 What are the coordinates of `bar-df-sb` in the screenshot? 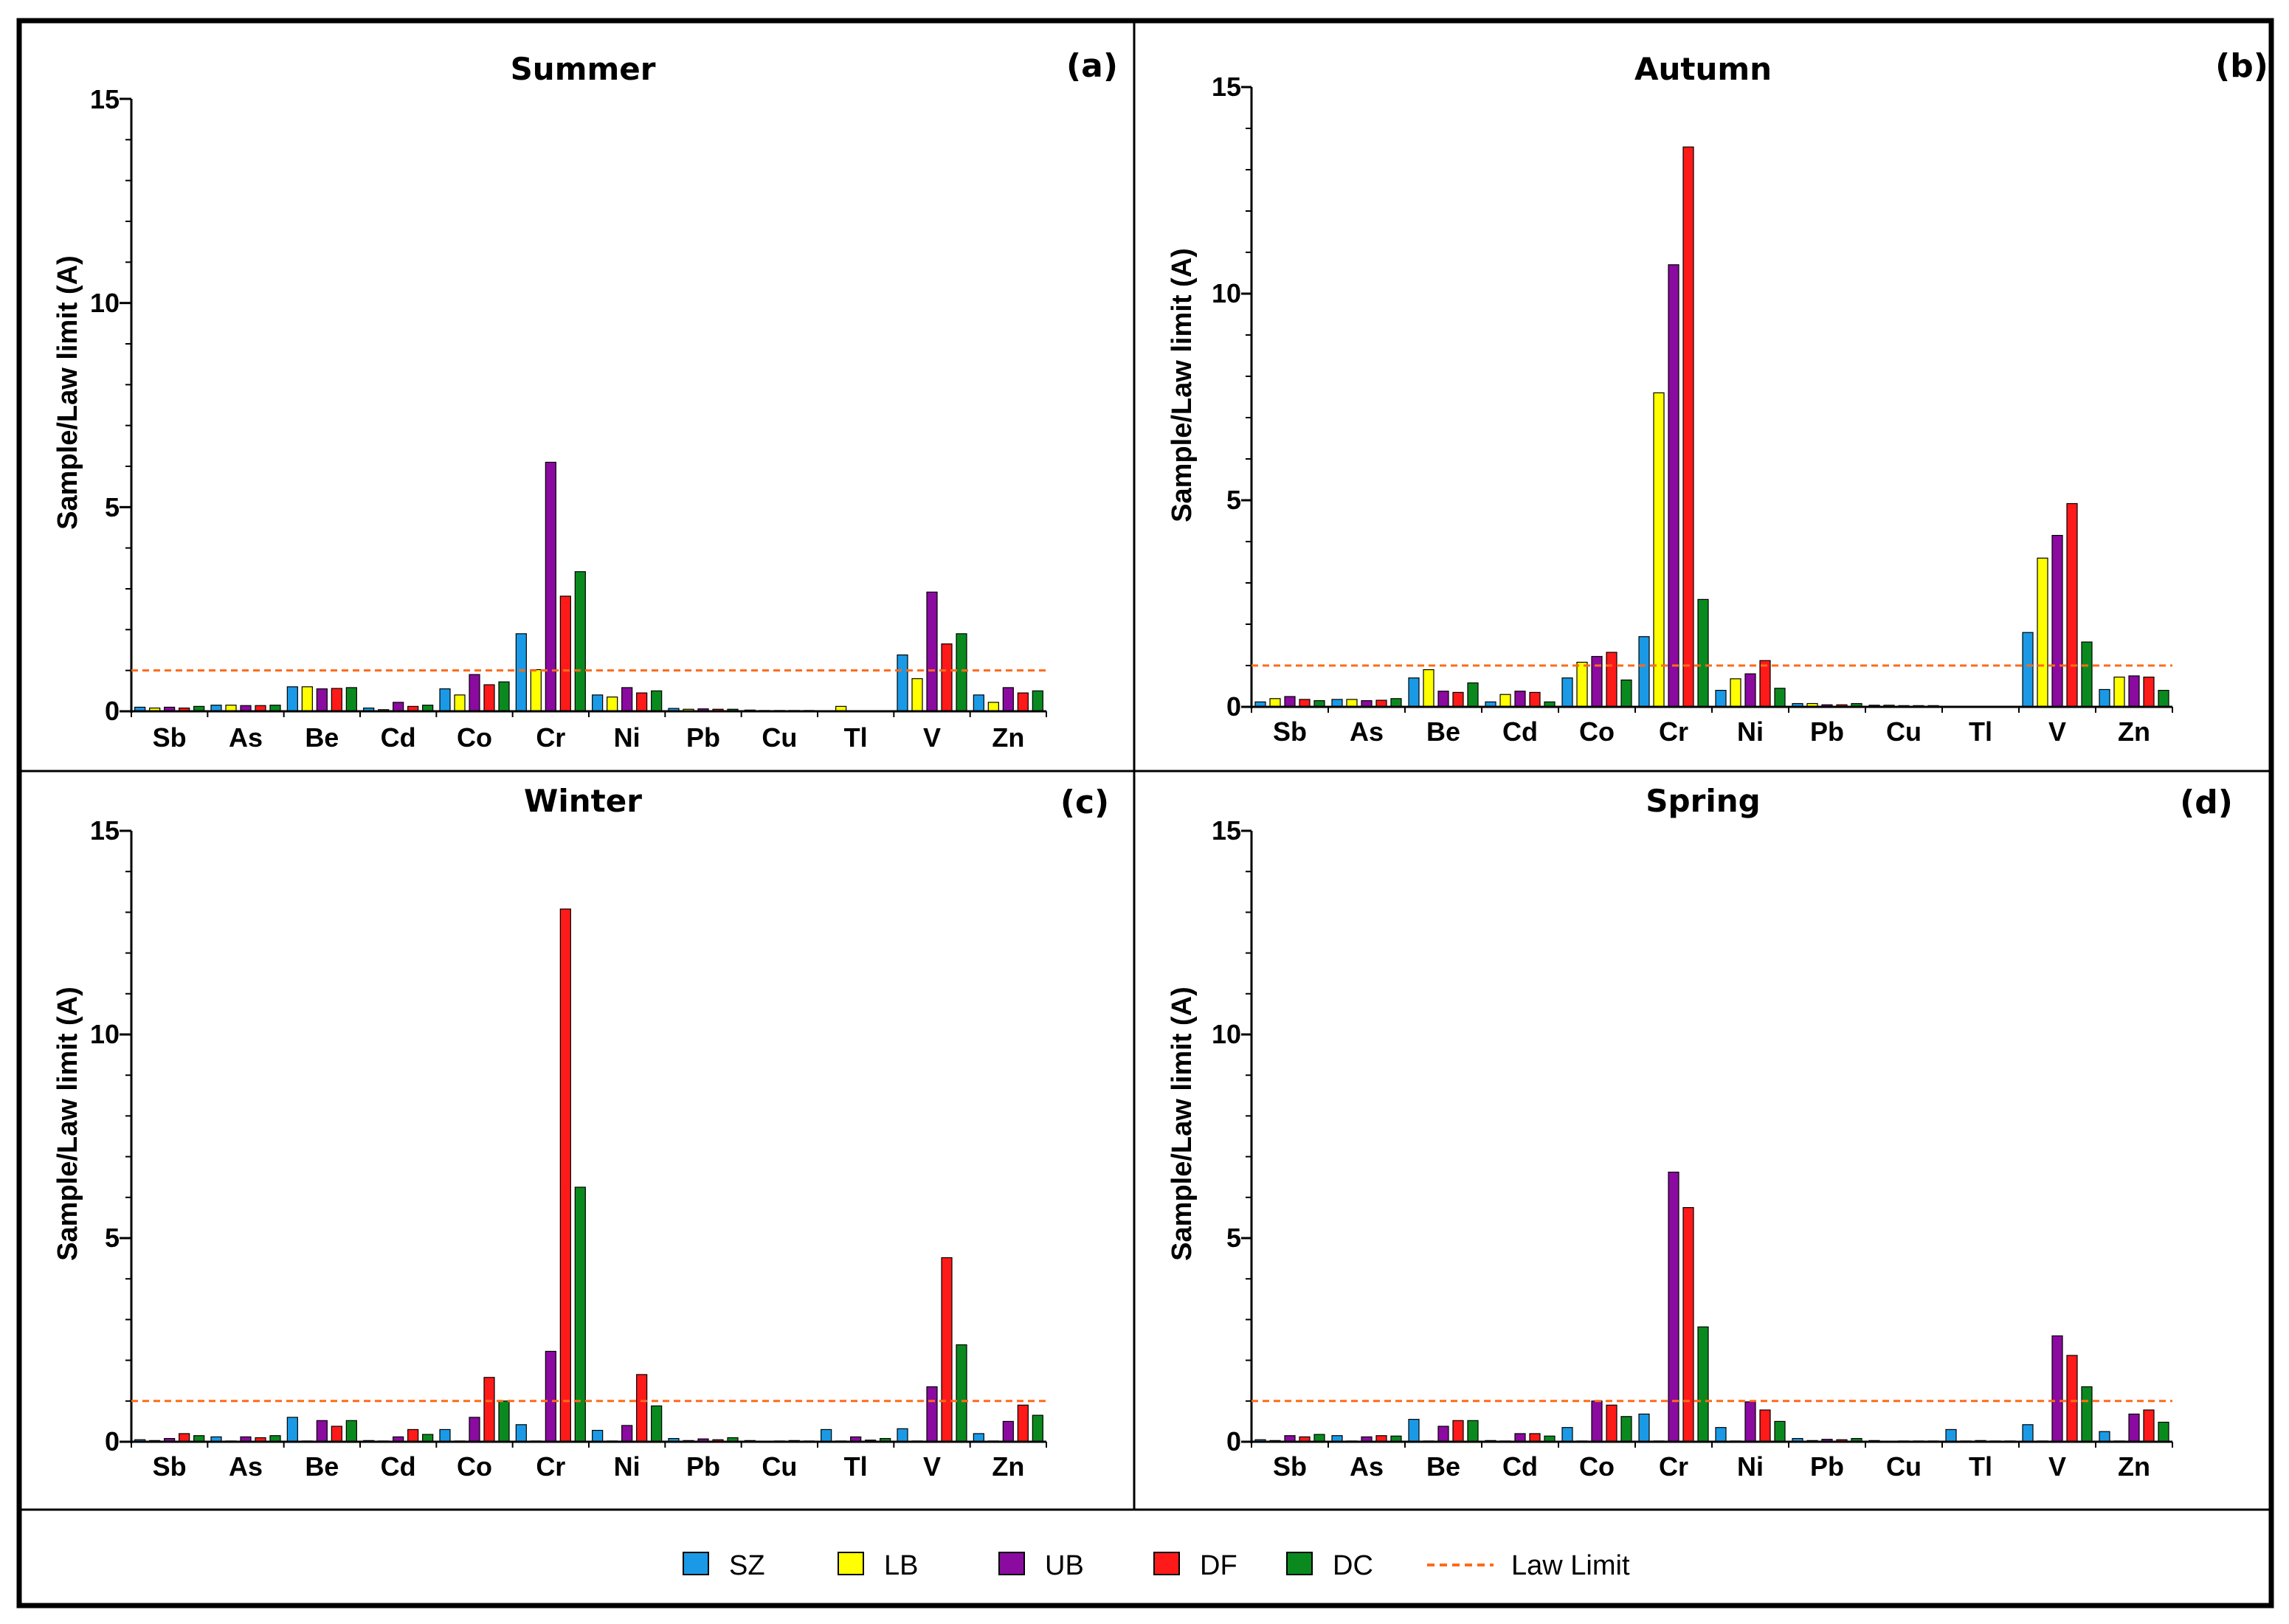 It's located at (184, 1437).